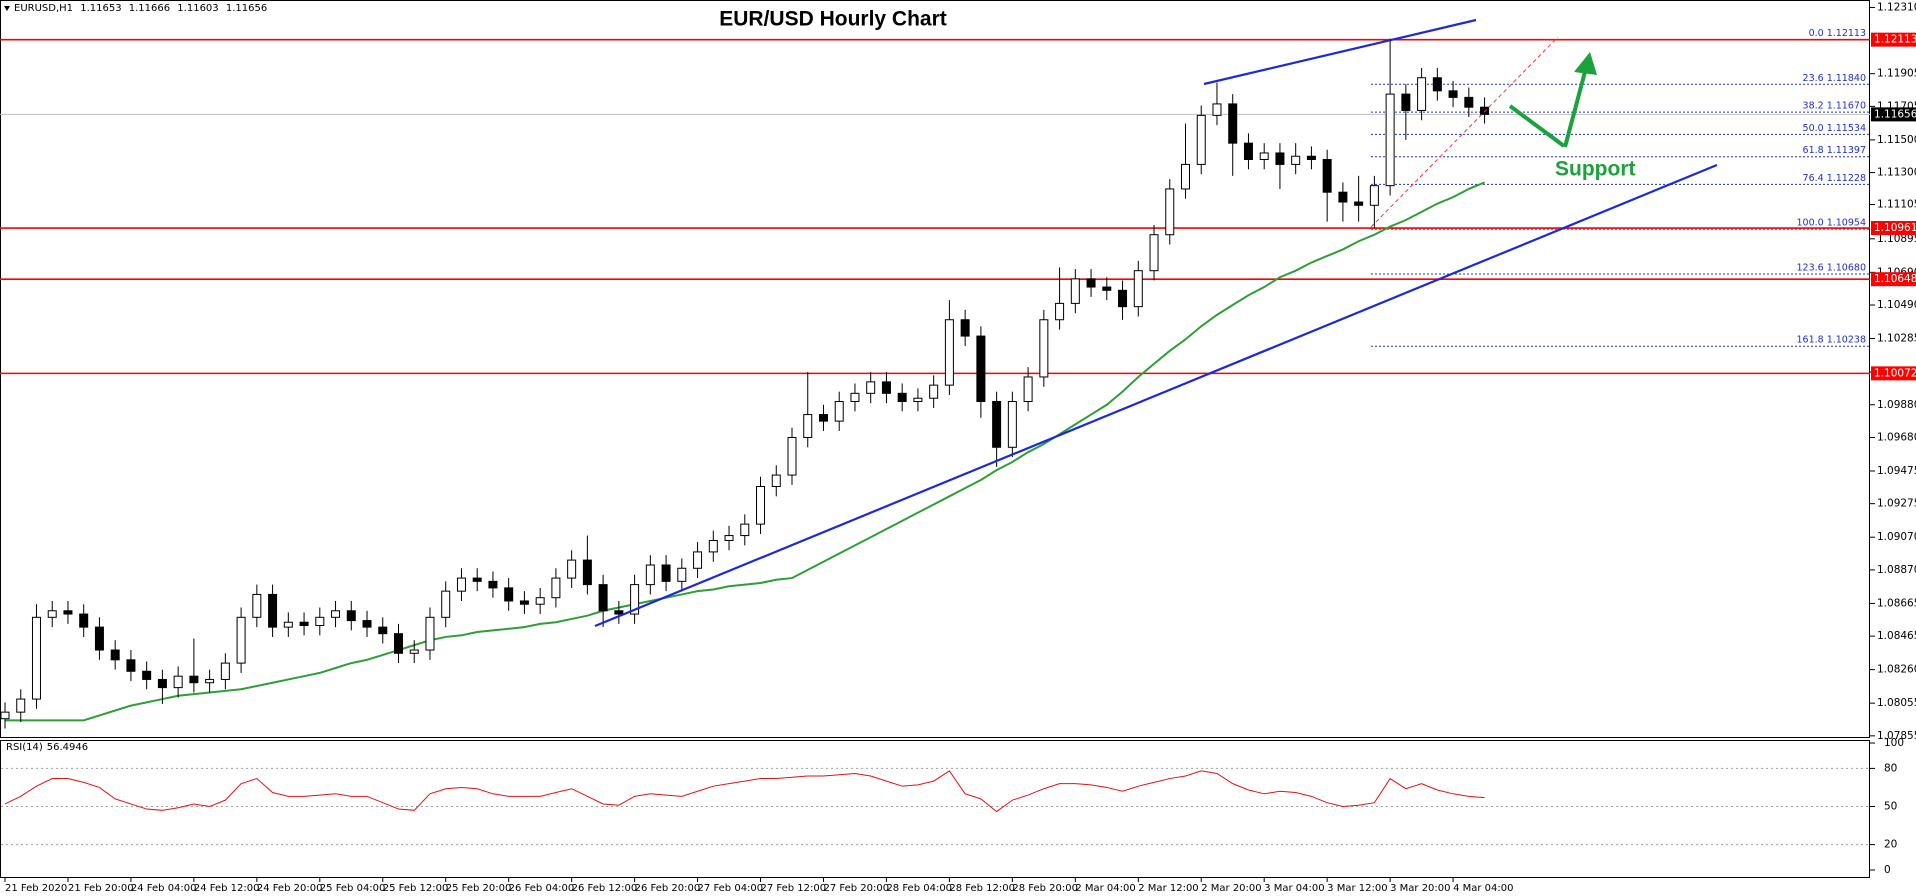 Image resolution: width=1916 pixels, height=896 pixels. Describe the element at coordinates (1896, 670) in the screenshot. I see `y-tick-label: 1.08260` at that location.